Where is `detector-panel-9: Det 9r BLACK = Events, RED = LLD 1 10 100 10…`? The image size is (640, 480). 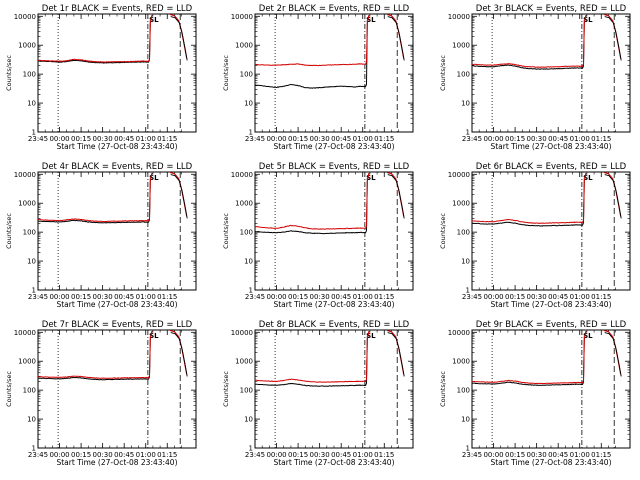
detector-panel-9: Det 9r BLACK = Events, RED = LLD 1 10 100 10… is located at coordinates (535, 393).